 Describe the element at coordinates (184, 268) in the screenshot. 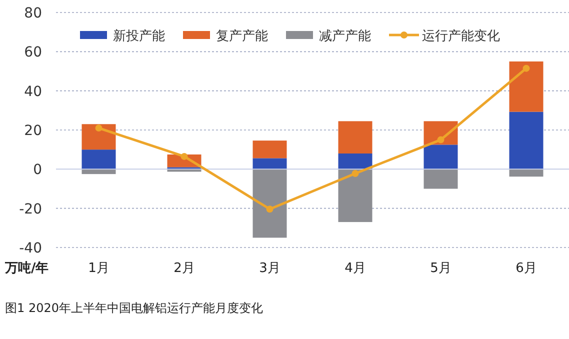

I see `x-tick-label: 2月` at that location.